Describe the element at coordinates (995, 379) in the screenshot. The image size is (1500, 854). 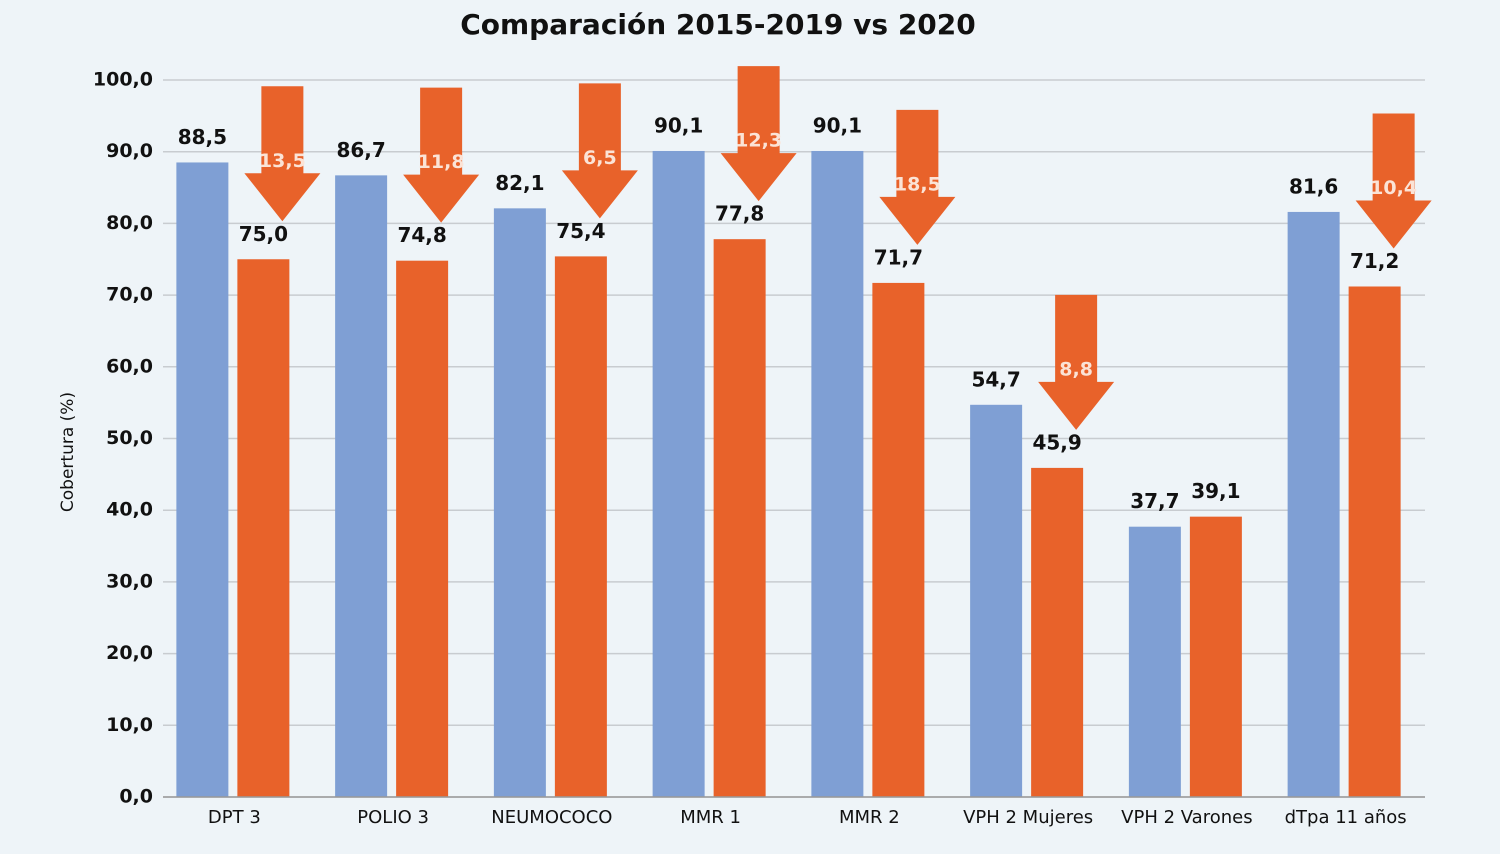
I see `value-label: 54,7` at that location.